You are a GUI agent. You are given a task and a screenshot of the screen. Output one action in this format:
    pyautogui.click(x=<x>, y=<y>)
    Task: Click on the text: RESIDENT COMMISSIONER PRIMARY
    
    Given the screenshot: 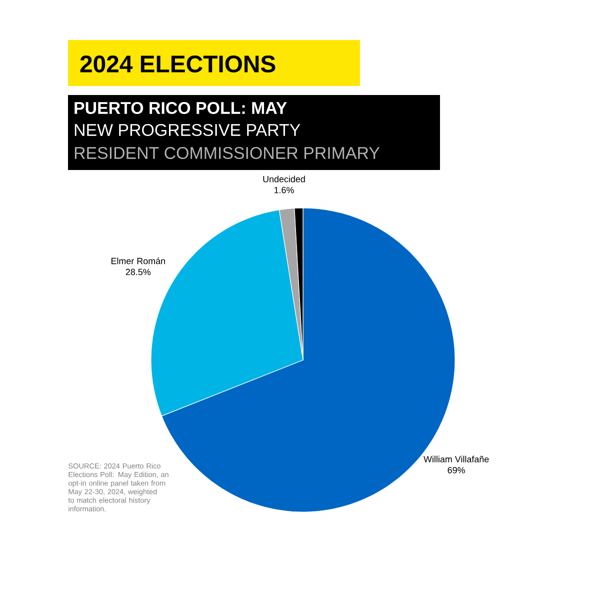 What is the action you would take?
    pyautogui.click(x=227, y=152)
    